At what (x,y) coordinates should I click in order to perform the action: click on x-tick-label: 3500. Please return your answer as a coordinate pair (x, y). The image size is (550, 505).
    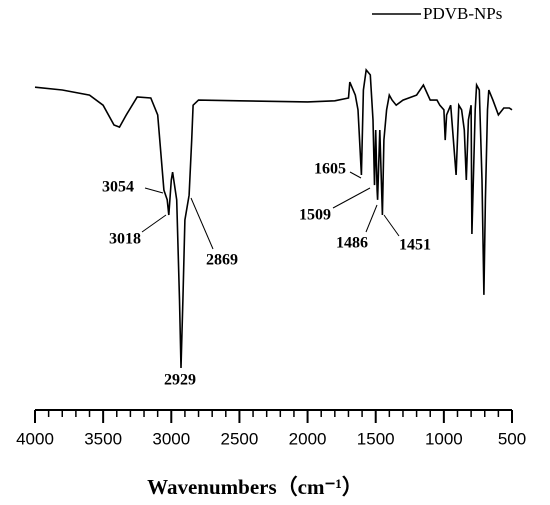
    Looking at the image, I should click on (103, 438).